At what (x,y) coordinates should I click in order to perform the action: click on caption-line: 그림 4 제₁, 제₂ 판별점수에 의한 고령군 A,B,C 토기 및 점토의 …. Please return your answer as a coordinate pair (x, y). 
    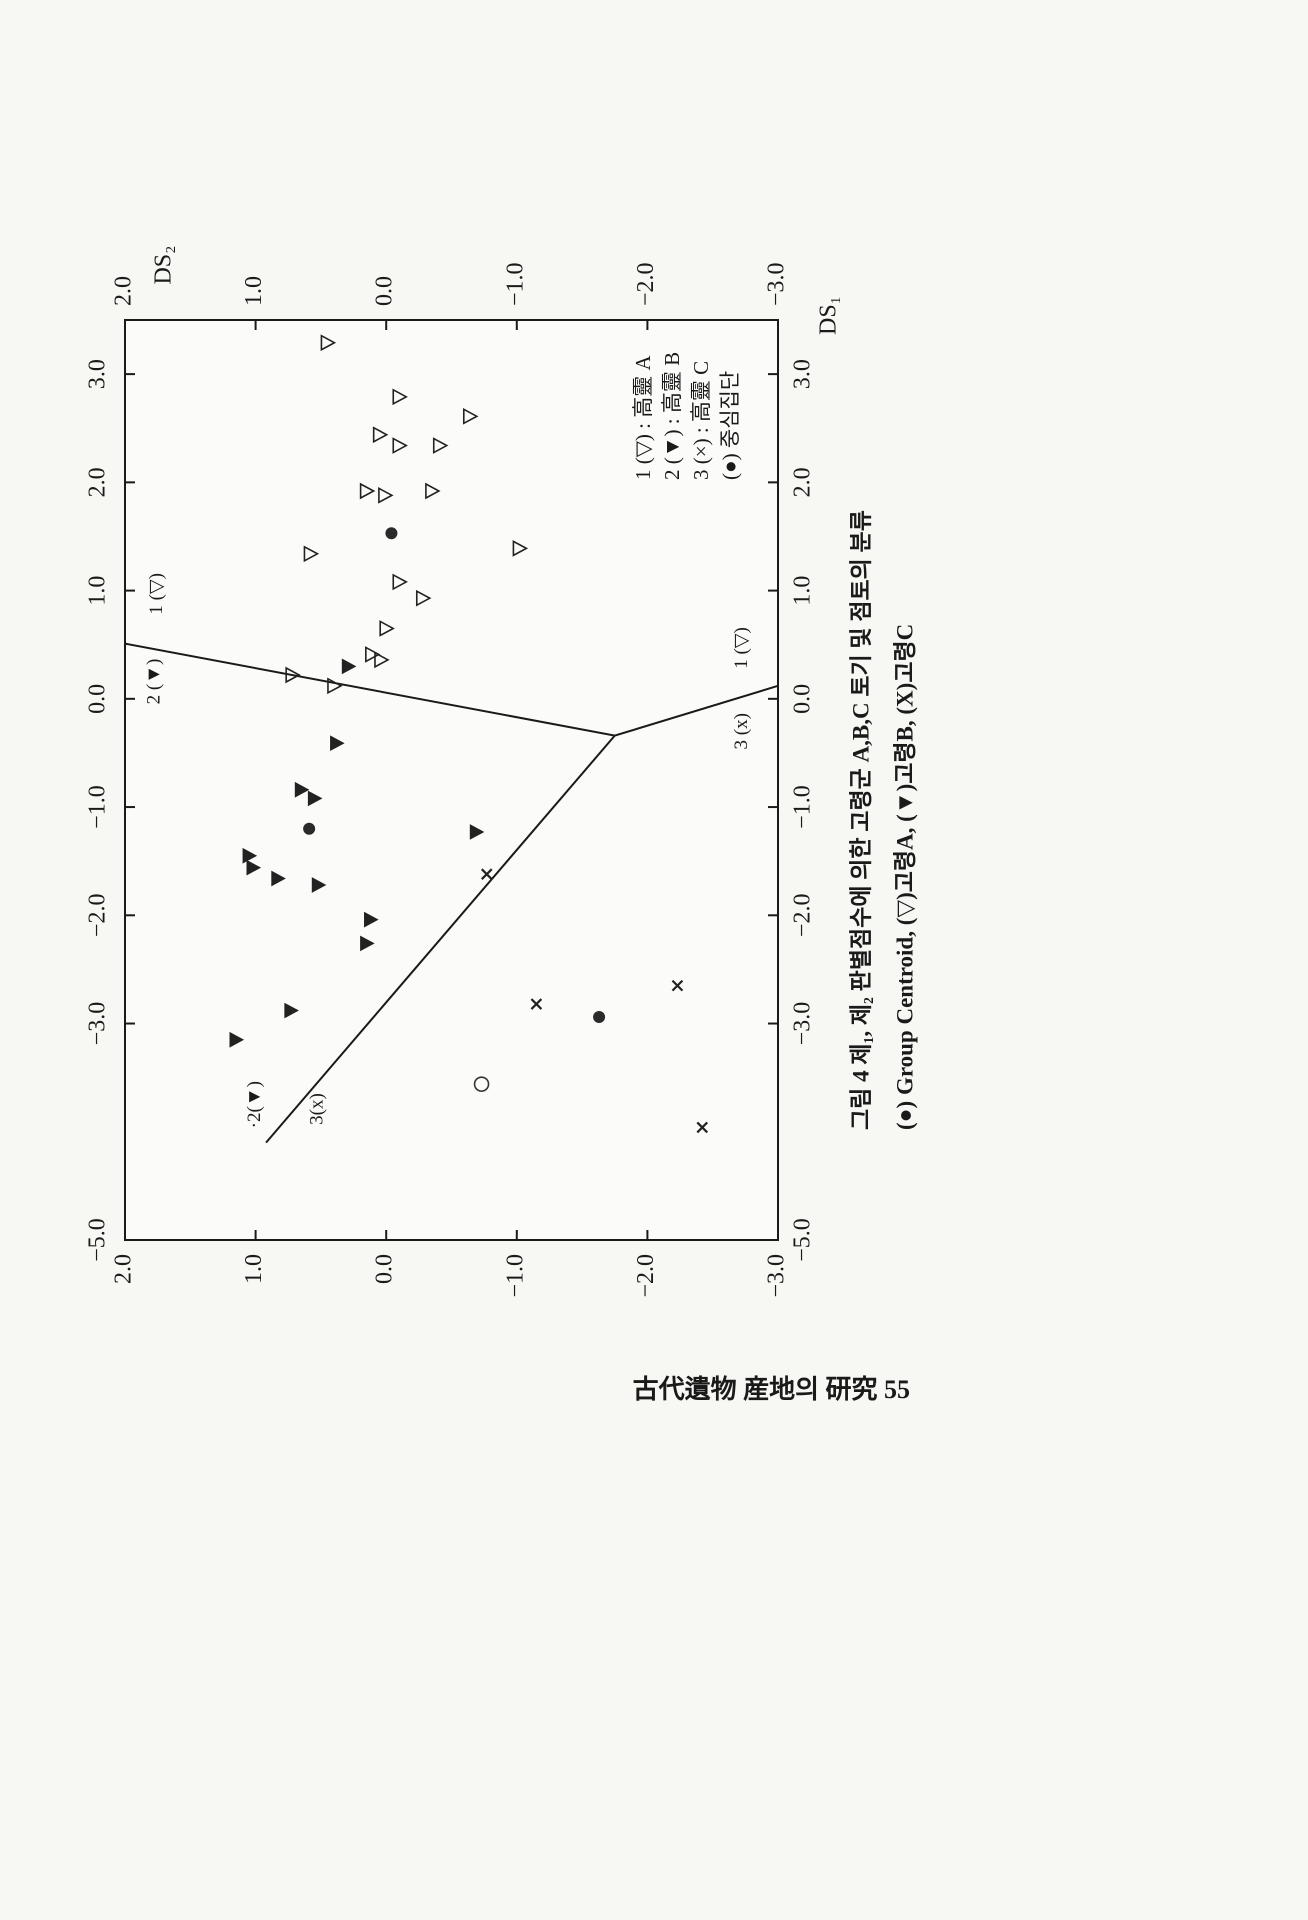
    Looking at the image, I should click on (860, 820).